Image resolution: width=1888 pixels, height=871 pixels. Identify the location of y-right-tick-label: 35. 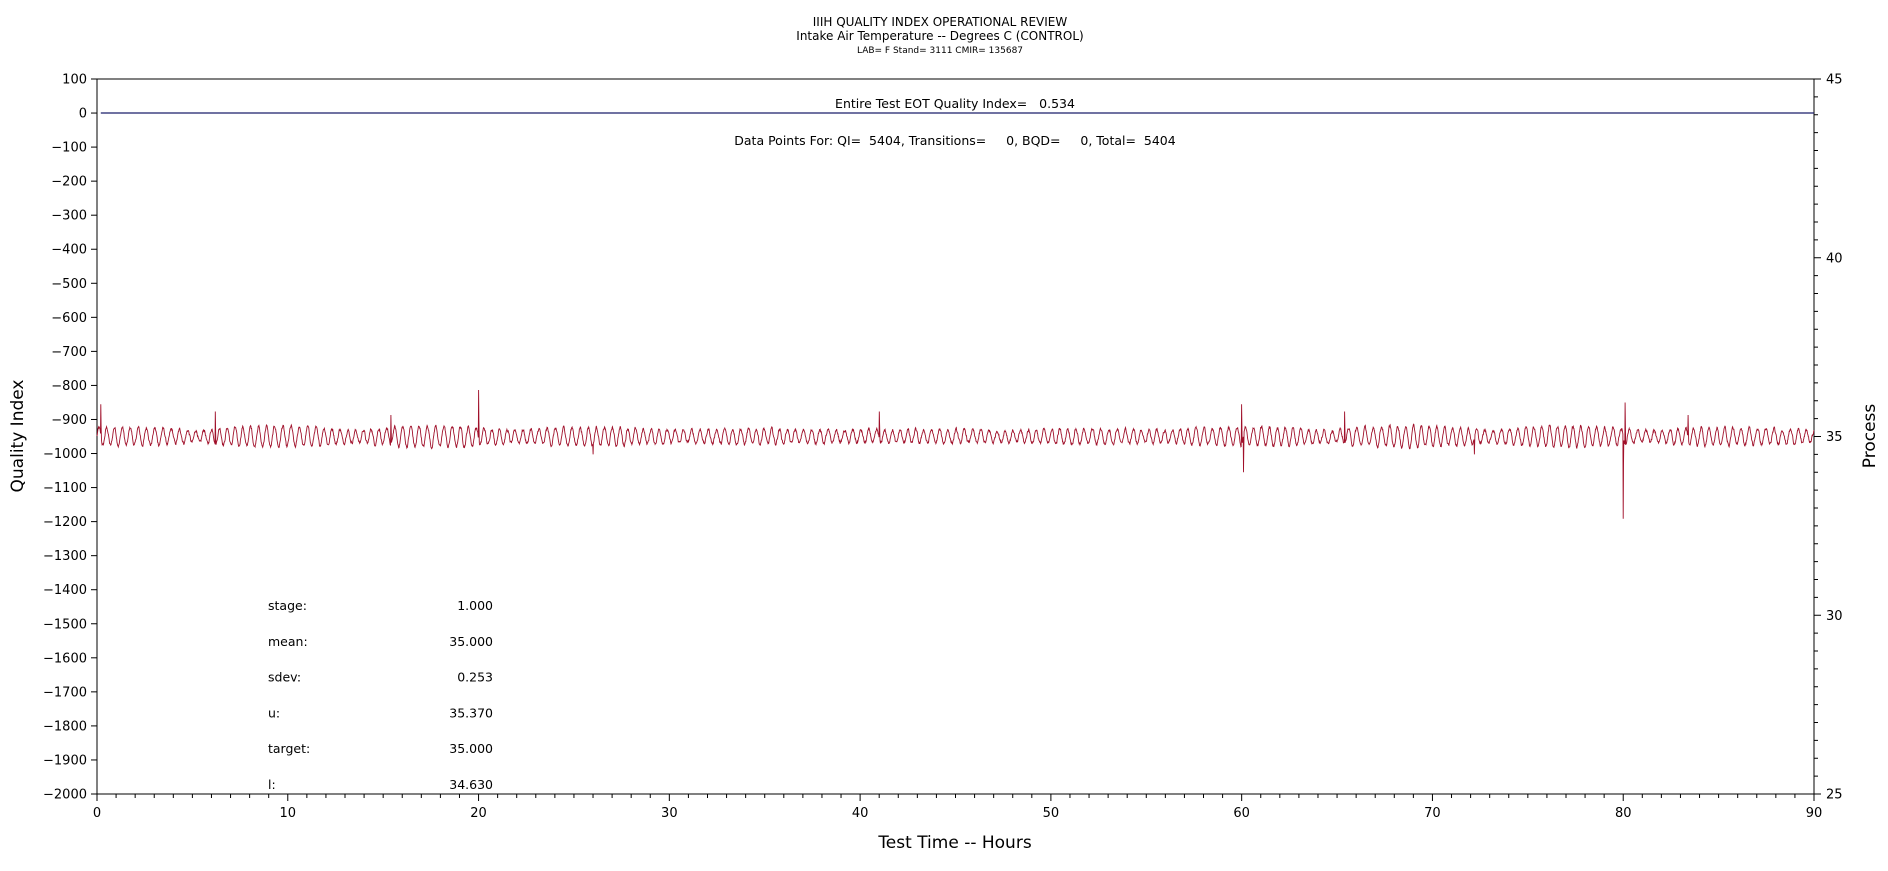
(1834, 437).